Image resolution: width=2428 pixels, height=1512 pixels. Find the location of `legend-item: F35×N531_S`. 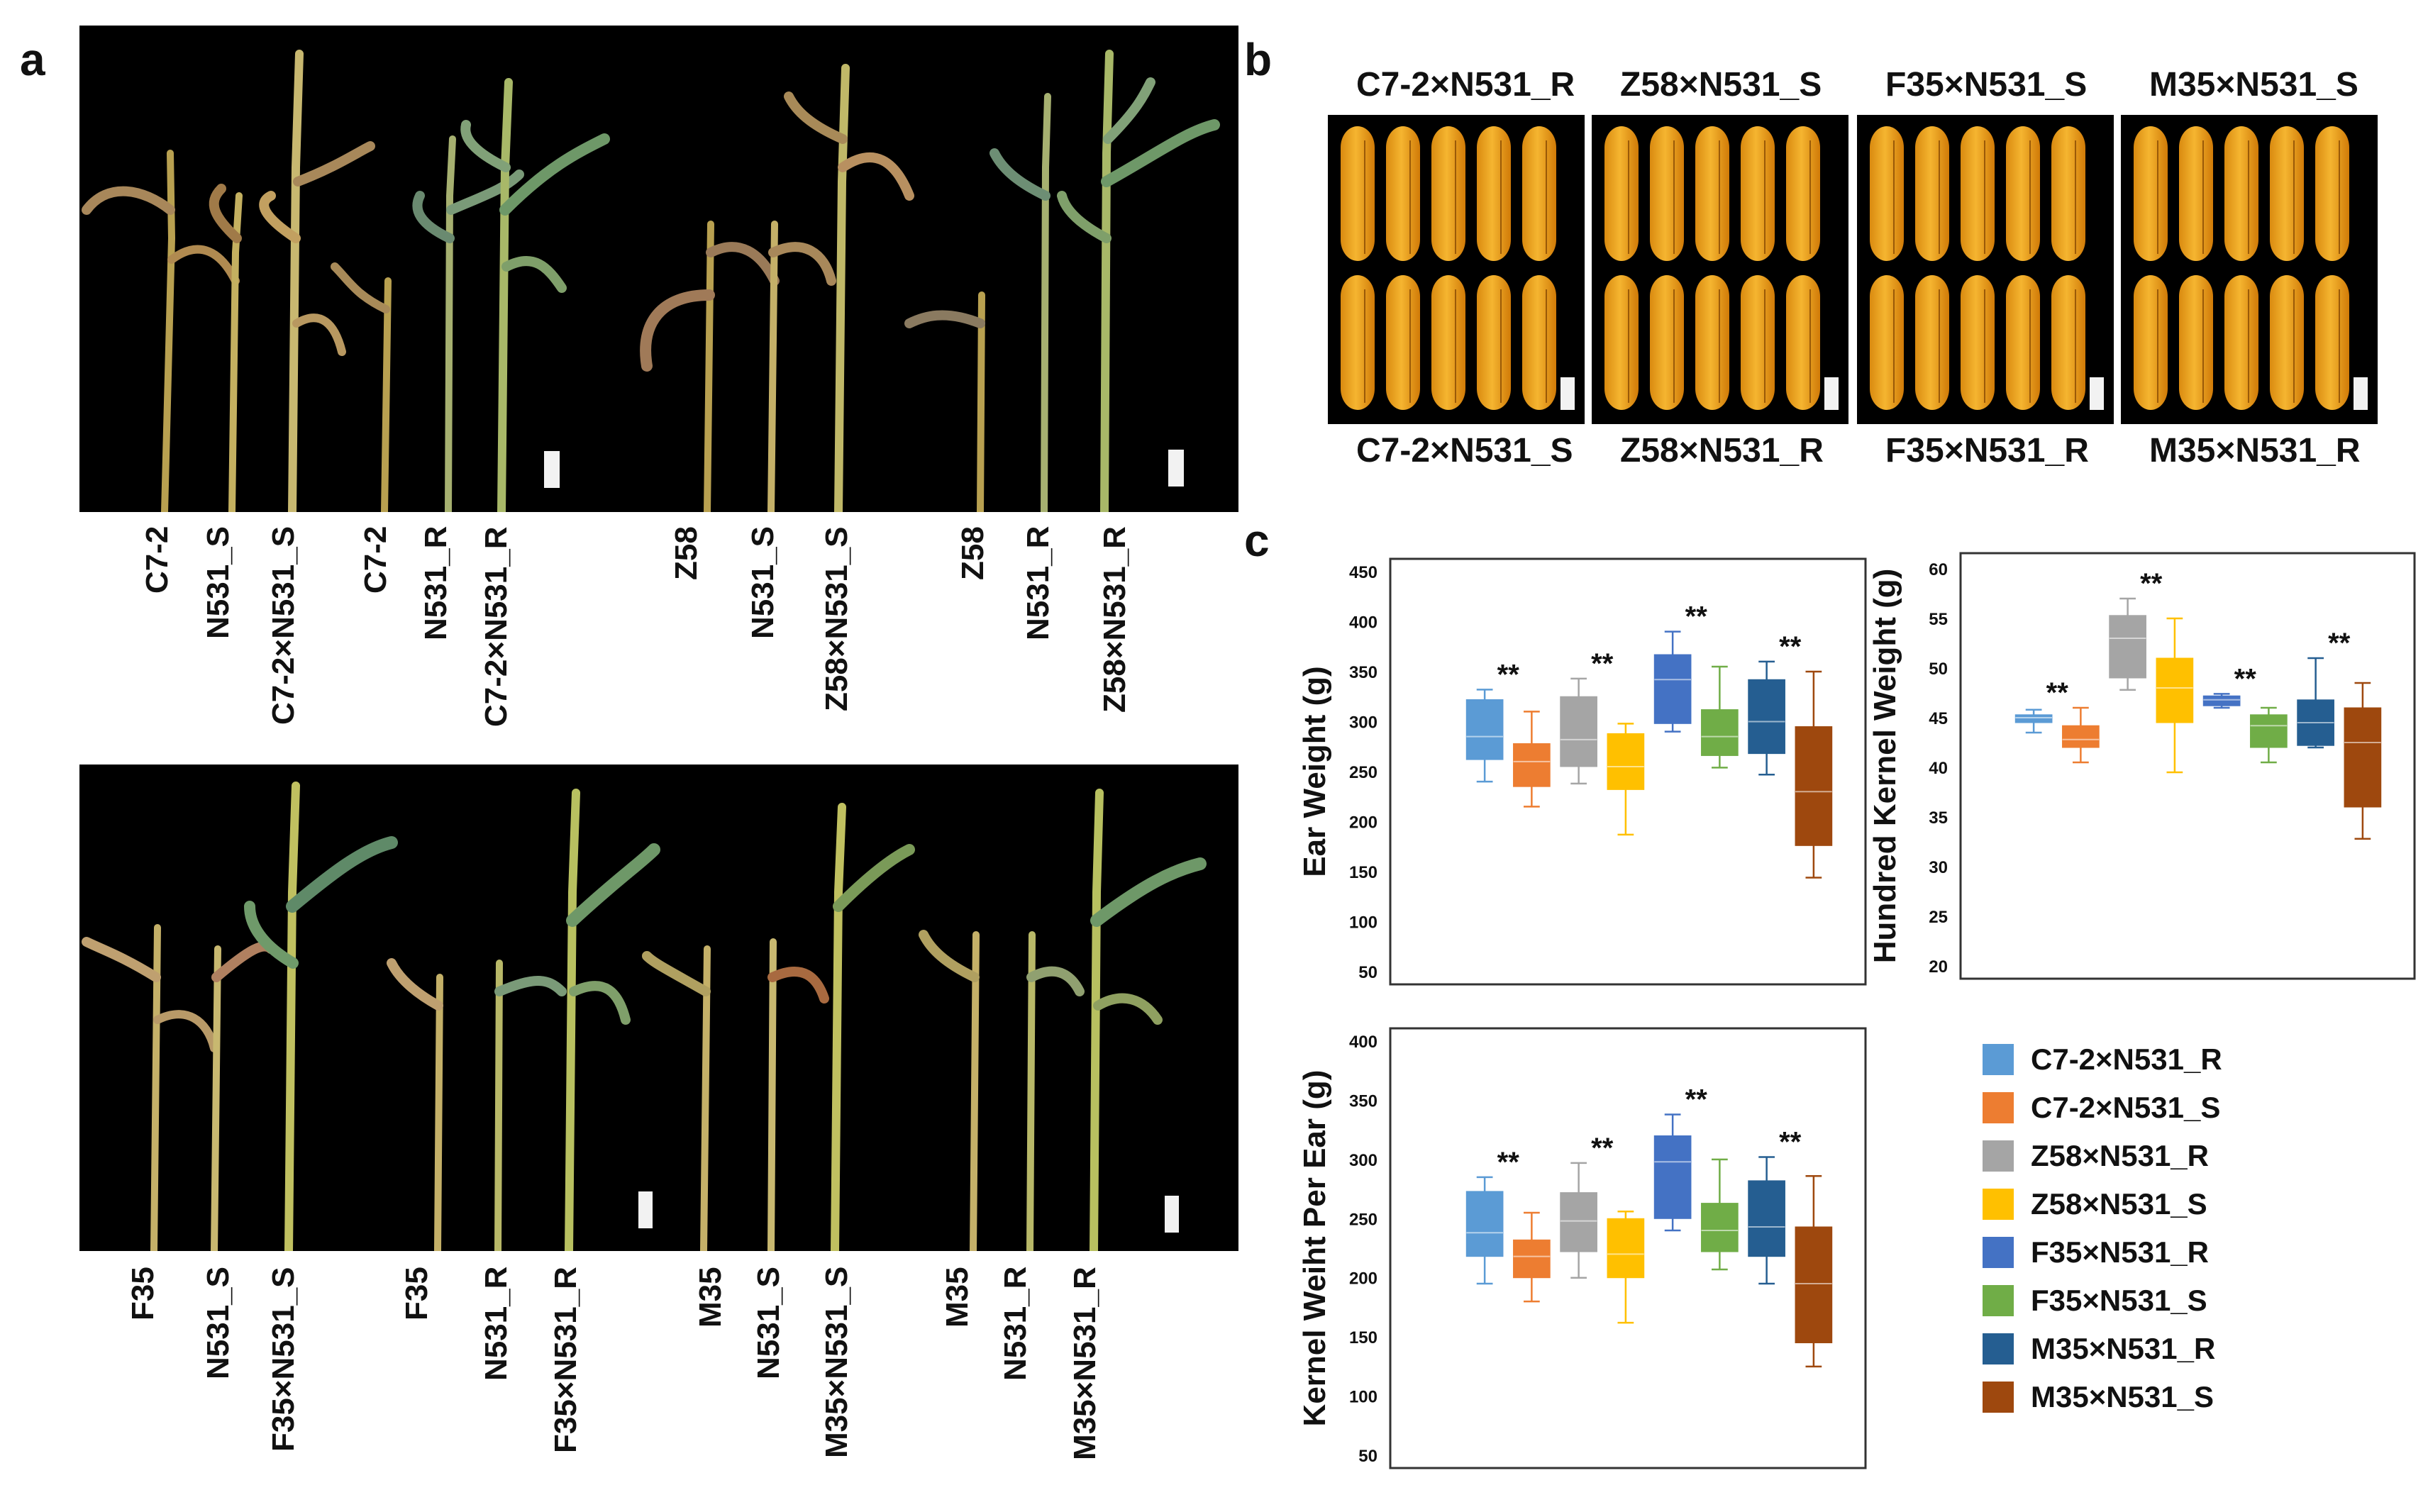

legend-item: F35×N531_S is located at coordinates (2174, 1300).